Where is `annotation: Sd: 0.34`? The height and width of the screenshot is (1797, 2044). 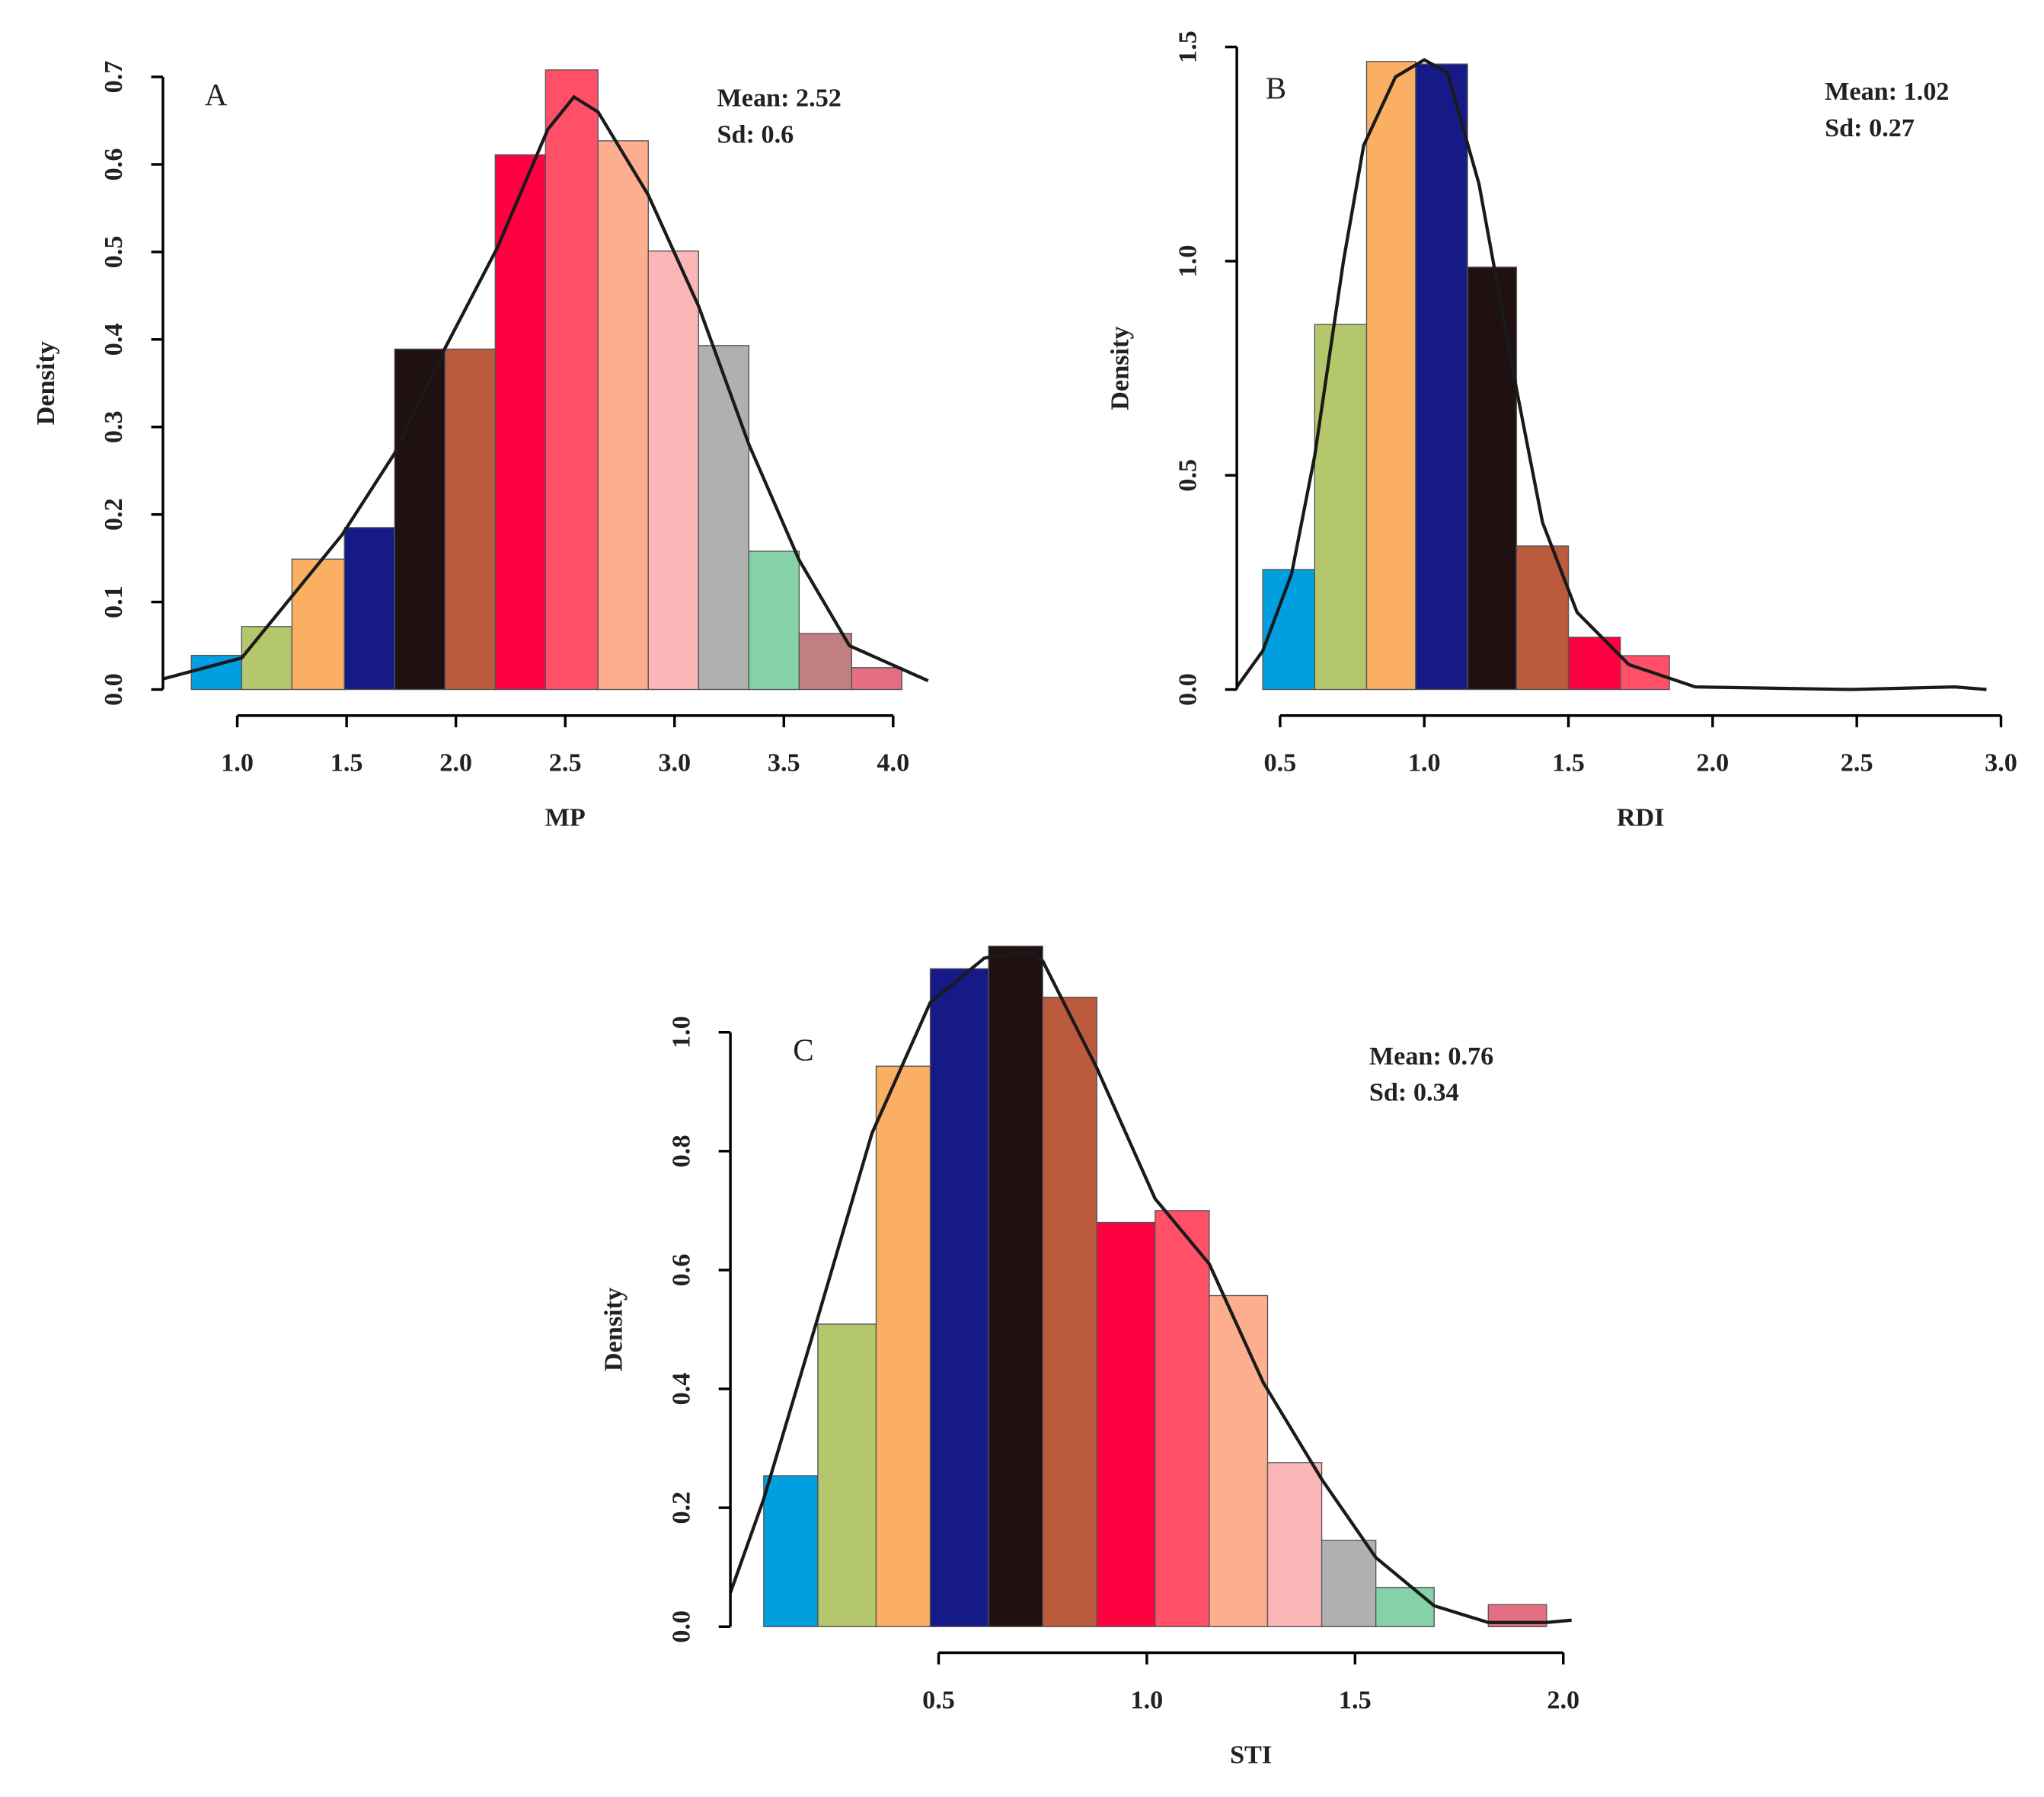
annotation: Sd: 0.34 is located at coordinates (1414, 1092).